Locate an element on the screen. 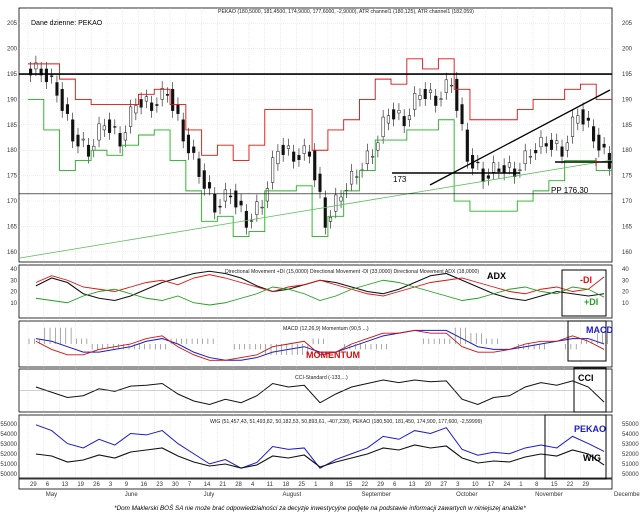 Image resolution: width=640 pixels, height=516 pixels. pp-label: PP 176,30 is located at coordinates (570, 190).